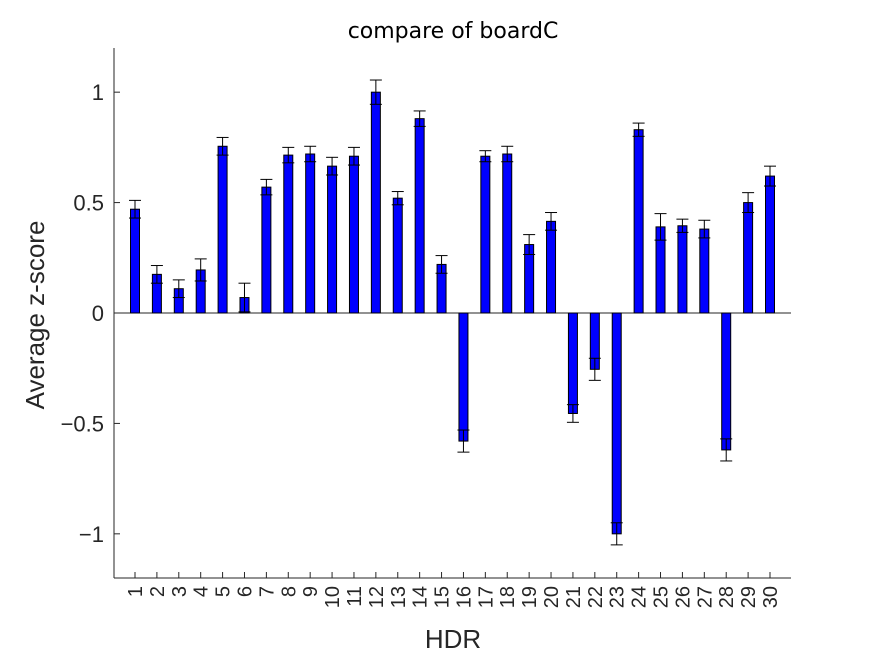 This screenshot has height=656, width=875. I want to click on x-tick-label: 5, so click(224, 591).